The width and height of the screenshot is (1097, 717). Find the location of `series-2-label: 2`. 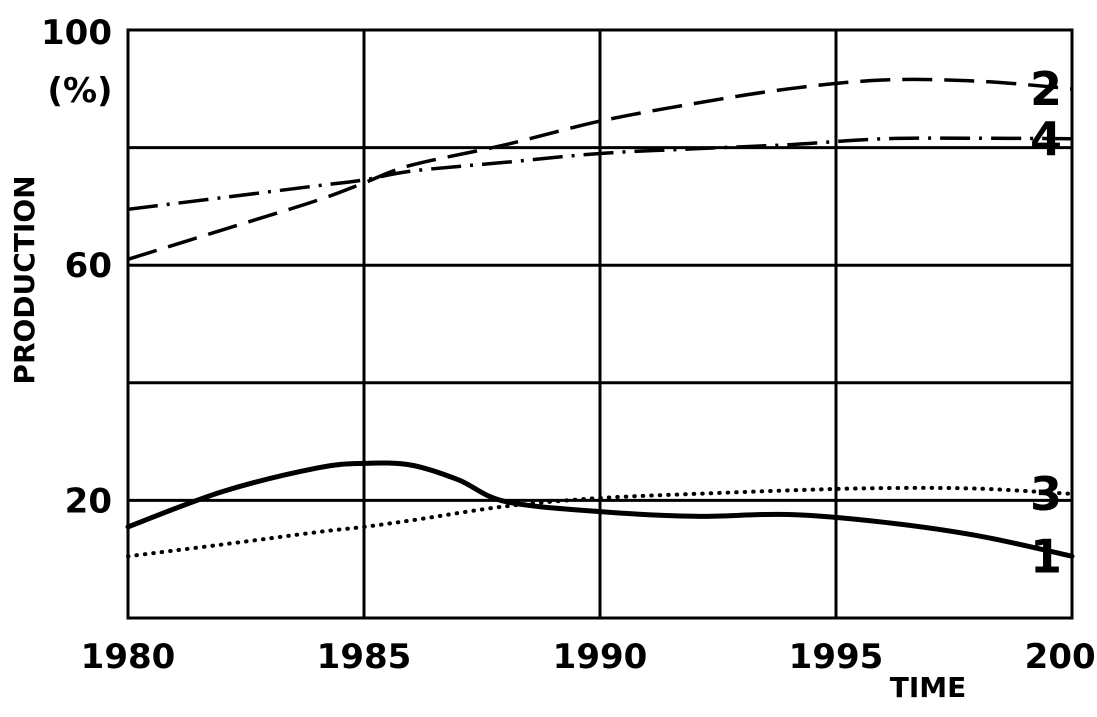

series-2-label: 2 is located at coordinates (1046, 89).